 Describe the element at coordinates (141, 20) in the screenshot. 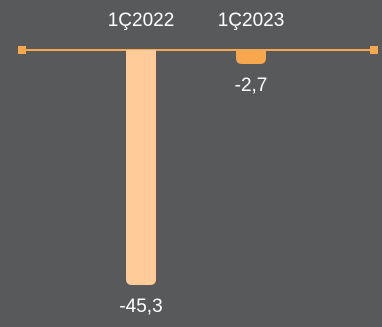

I see `category-label-1: 1Ç2022` at that location.